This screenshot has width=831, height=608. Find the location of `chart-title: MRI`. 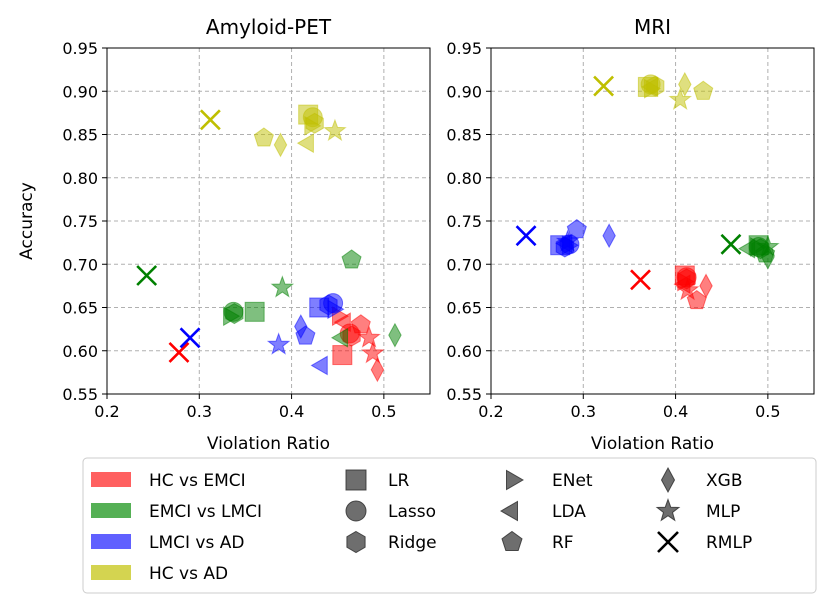

chart-title: MRI is located at coordinates (652, 27).